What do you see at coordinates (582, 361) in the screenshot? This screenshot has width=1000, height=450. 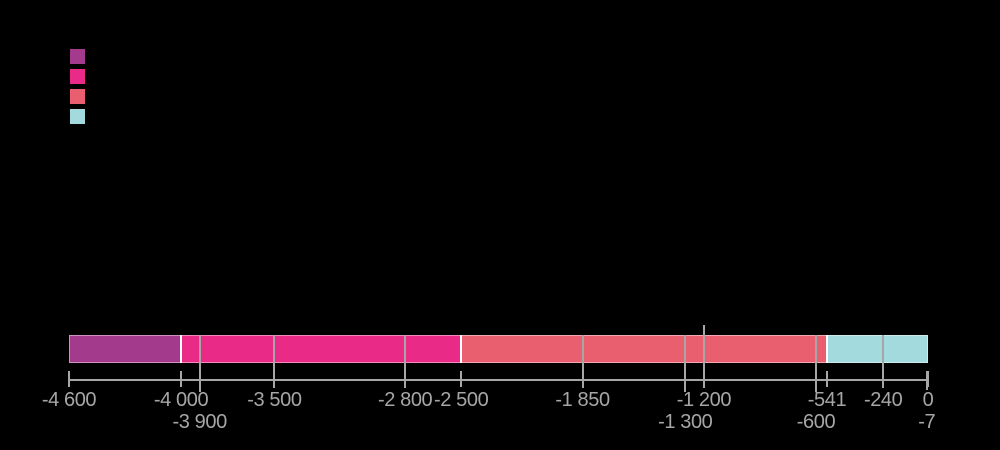 I see `tick-line--1850` at bounding box center [582, 361].